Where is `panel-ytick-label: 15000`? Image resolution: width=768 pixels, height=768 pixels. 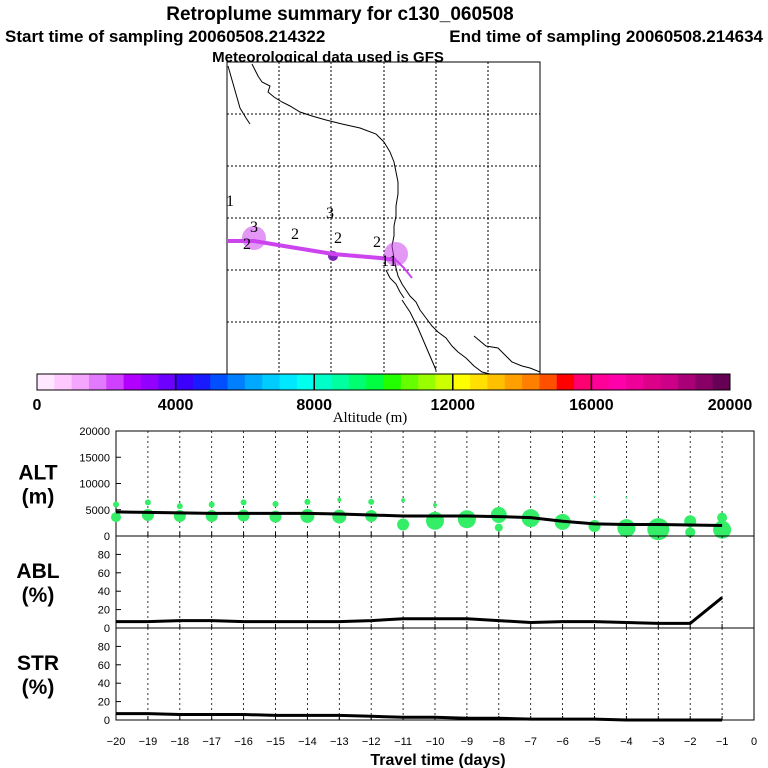 panel-ytick-label: 15000 is located at coordinates (94, 458).